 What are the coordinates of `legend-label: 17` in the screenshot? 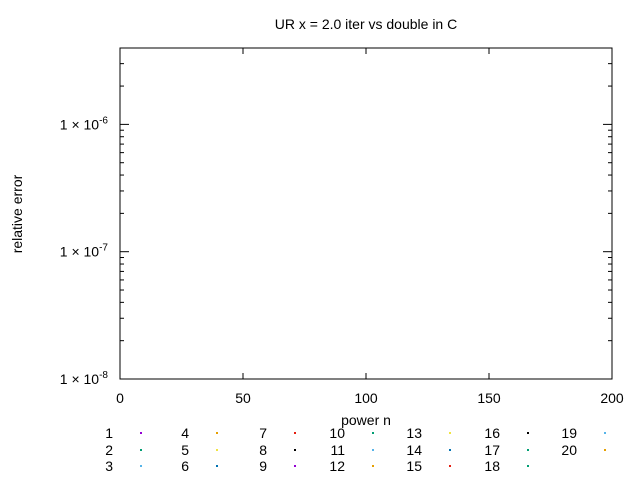 It's located at (492, 450).